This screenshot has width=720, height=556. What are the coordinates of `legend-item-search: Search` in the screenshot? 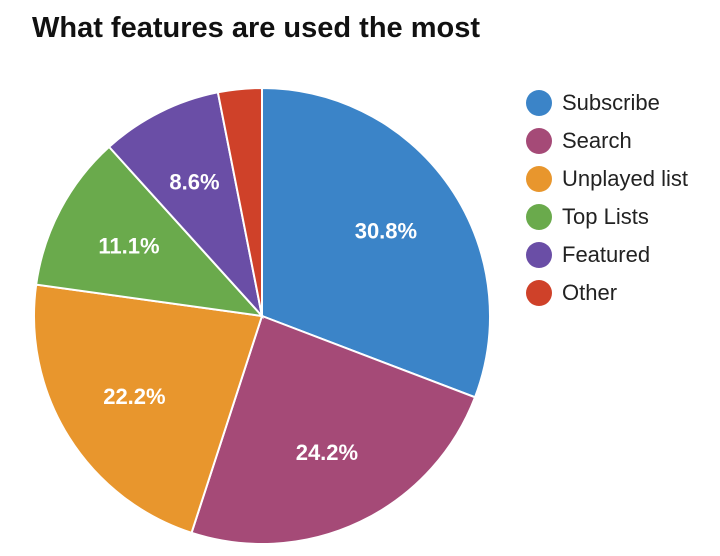 It's located at (607, 141).